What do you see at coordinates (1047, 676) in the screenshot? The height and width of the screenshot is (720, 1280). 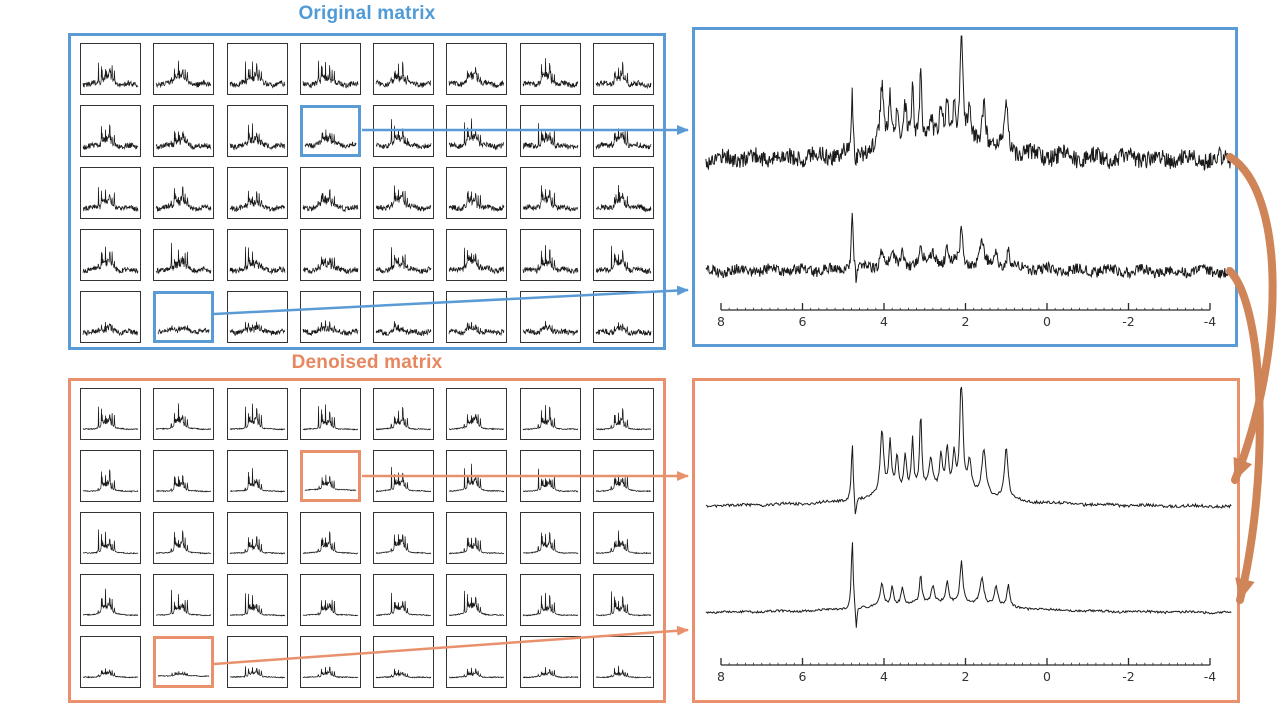 I see `axis-tick-label: 0` at bounding box center [1047, 676].